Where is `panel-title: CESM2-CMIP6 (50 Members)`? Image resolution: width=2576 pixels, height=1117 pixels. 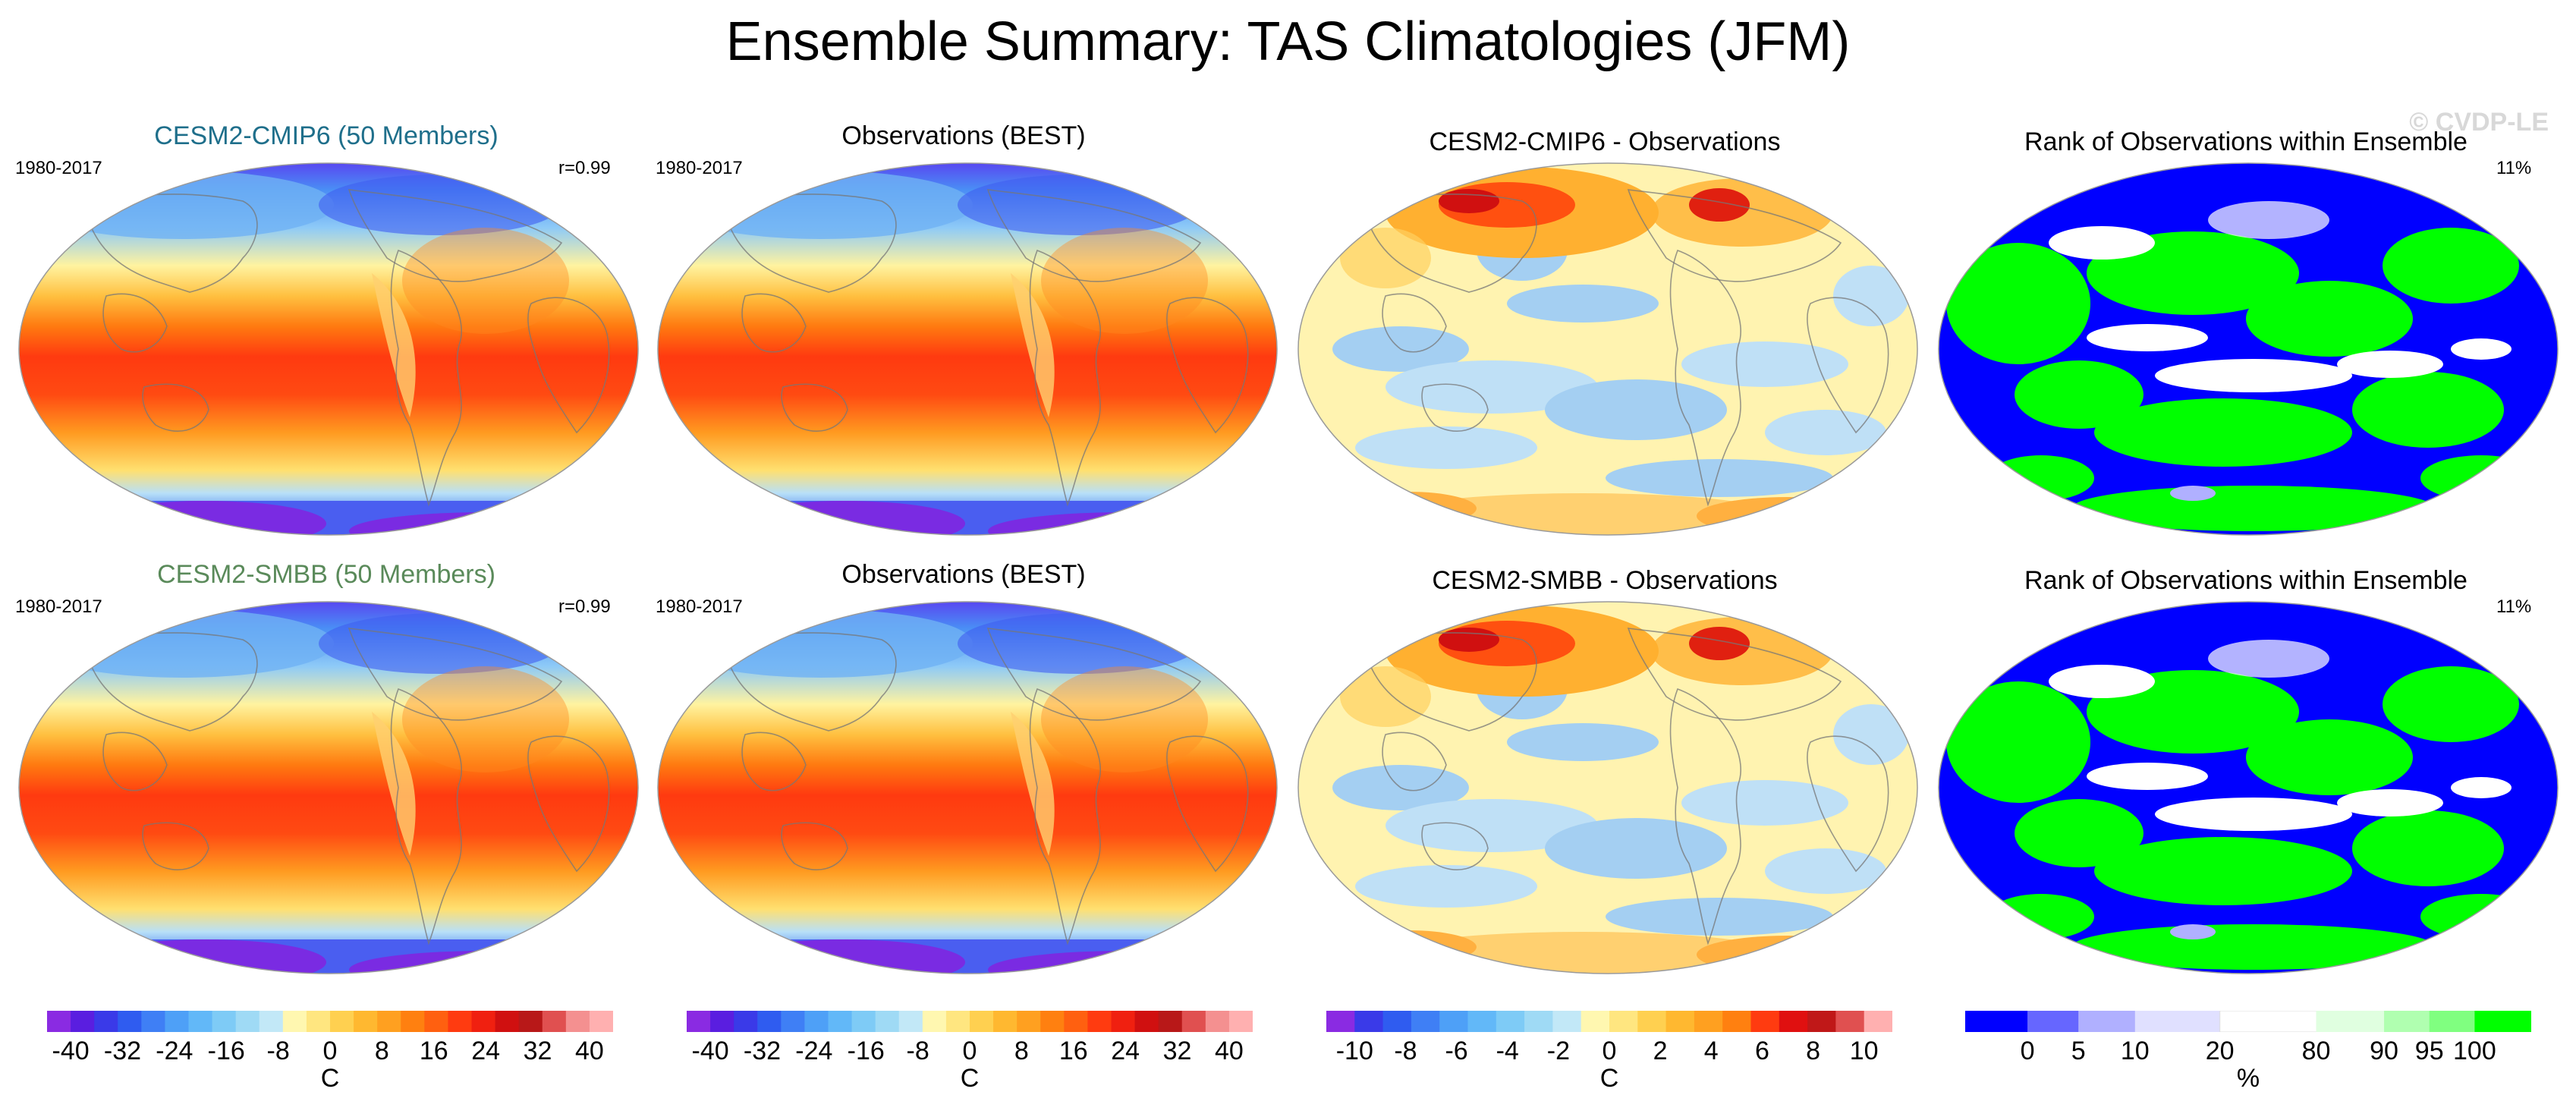
panel-title: CESM2-CMIP6 (50 Members) is located at coordinates (326, 135).